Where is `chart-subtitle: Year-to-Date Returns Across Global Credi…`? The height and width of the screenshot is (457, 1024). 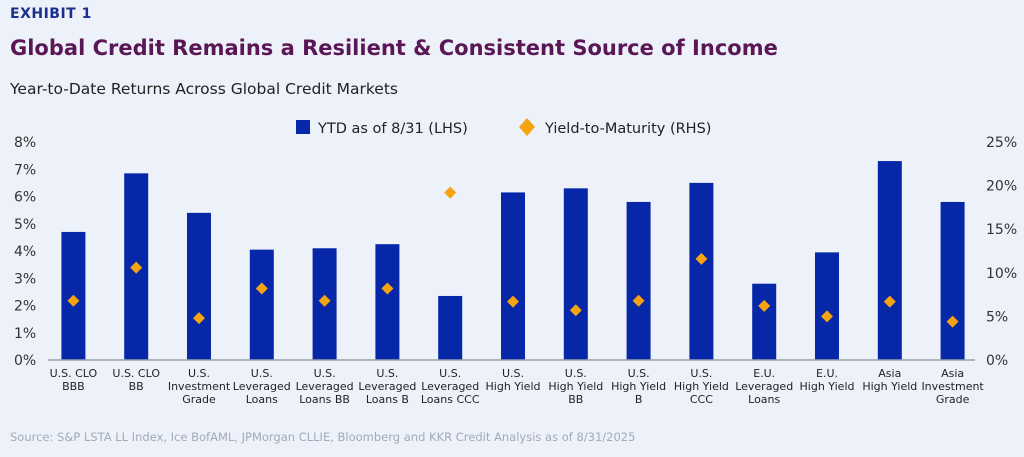
chart-subtitle: Year-to-Date Returns Across Global Credi… is located at coordinates (204, 89).